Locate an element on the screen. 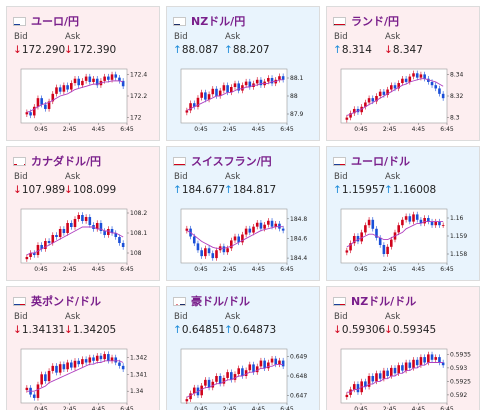  card-header: スイスフラン/円 is located at coordinates (222, 161).